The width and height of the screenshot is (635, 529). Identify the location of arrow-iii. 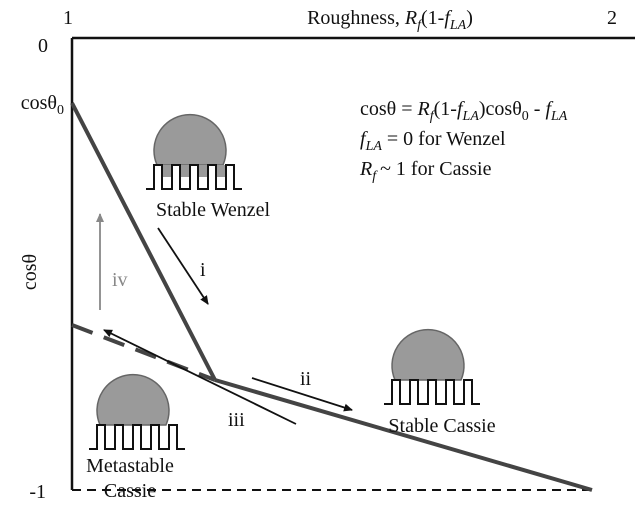
(200, 377).